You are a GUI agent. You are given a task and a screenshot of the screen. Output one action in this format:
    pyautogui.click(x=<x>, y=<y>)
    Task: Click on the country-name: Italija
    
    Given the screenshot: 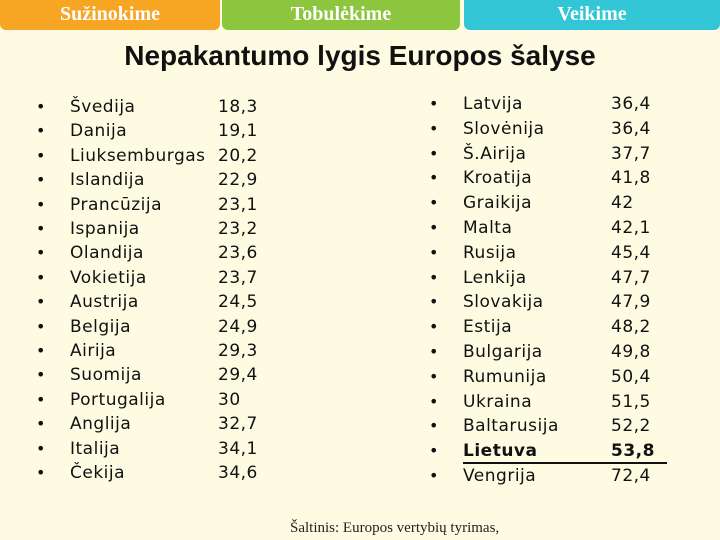 What is the action you would take?
    pyautogui.click(x=95, y=448)
    